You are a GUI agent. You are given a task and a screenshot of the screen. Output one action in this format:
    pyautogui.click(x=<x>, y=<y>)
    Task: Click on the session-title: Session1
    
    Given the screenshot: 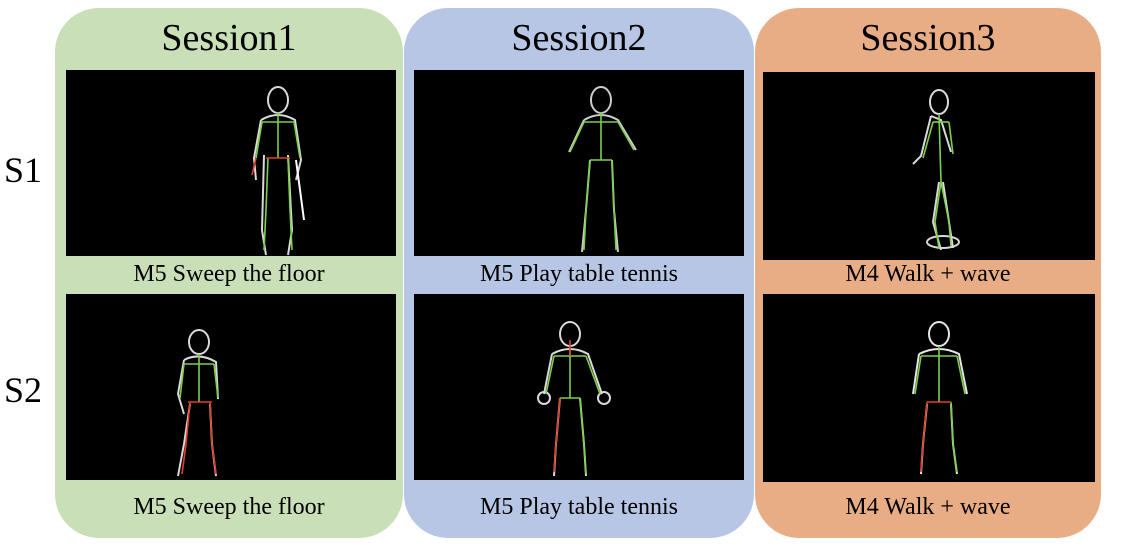 What is the action you would take?
    pyautogui.click(x=229, y=38)
    